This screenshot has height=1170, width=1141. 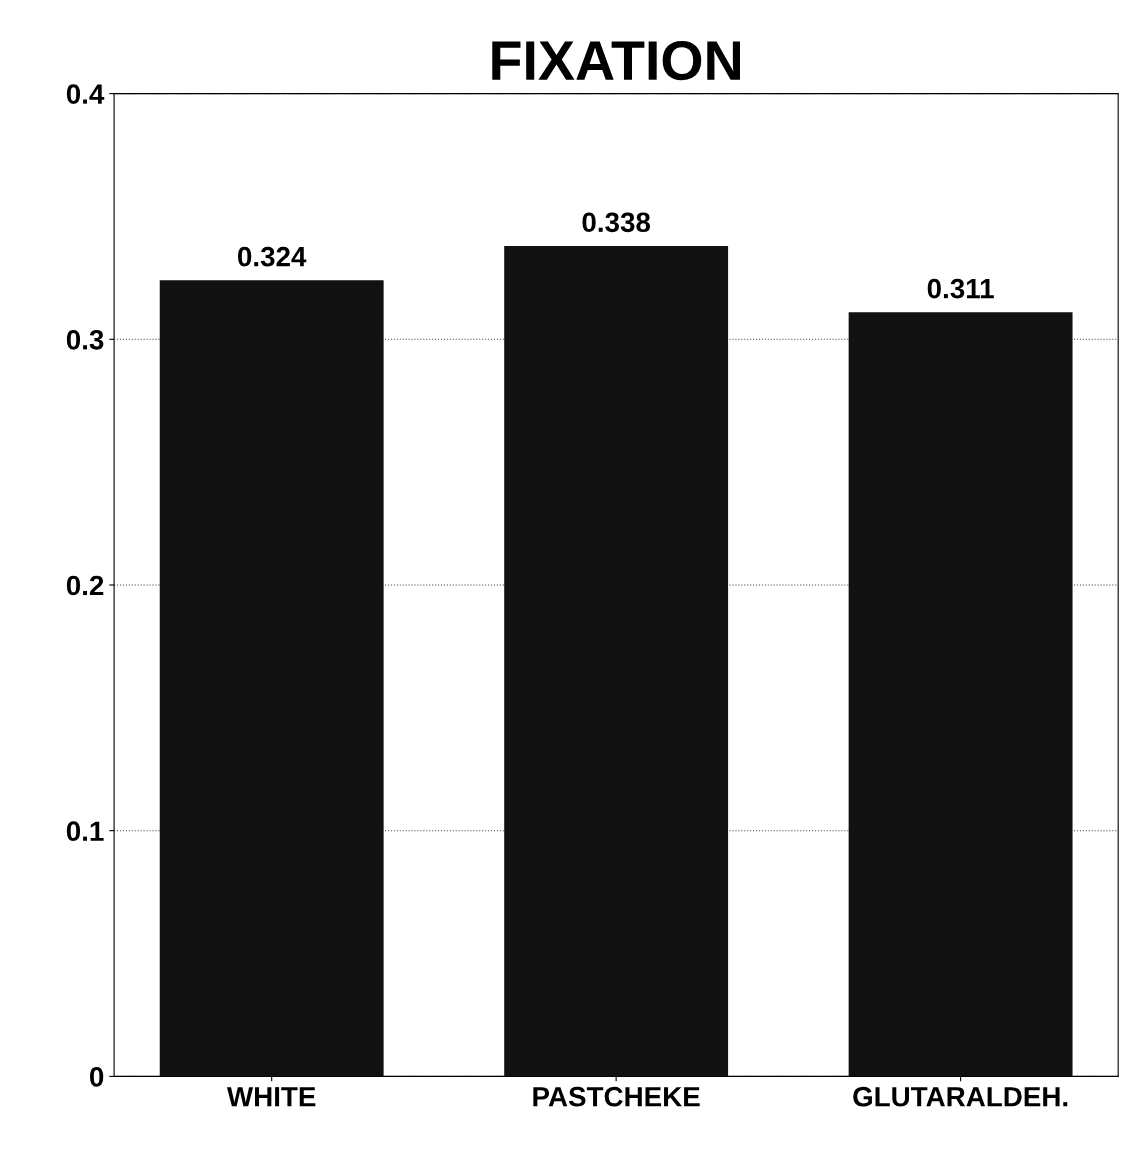 What do you see at coordinates (271, 1097) in the screenshot?
I see `x-tick-label: WHITE` at bounding box center [271, 1097].